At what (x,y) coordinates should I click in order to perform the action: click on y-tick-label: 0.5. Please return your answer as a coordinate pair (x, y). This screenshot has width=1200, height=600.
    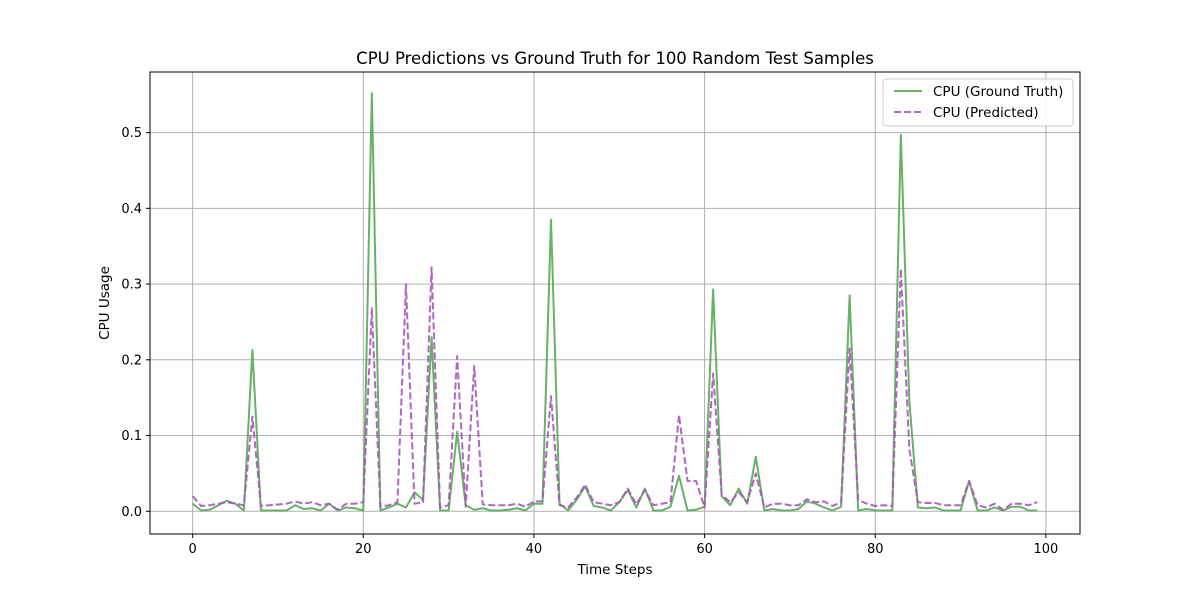
    Looking at the image, I should click on (131, 133).